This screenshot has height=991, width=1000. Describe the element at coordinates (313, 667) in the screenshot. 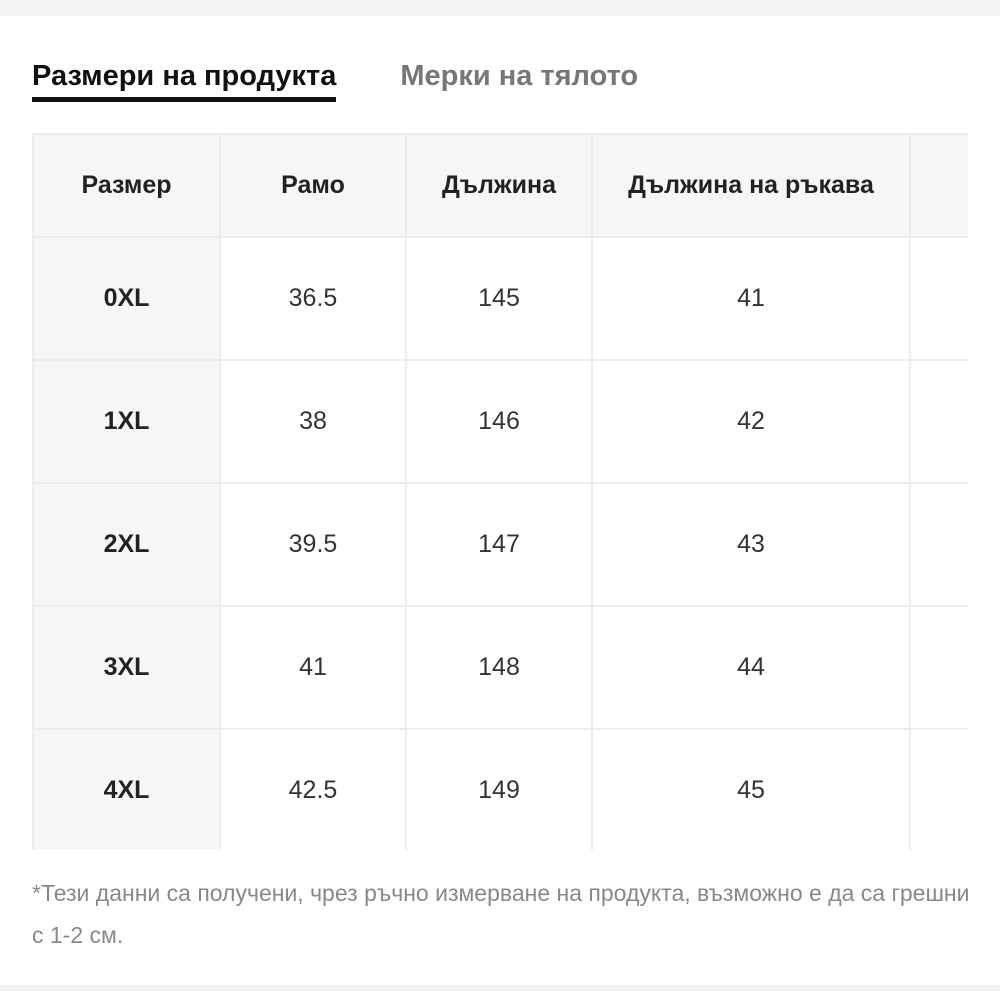

I see `shoulder-cell: 41` at that location.